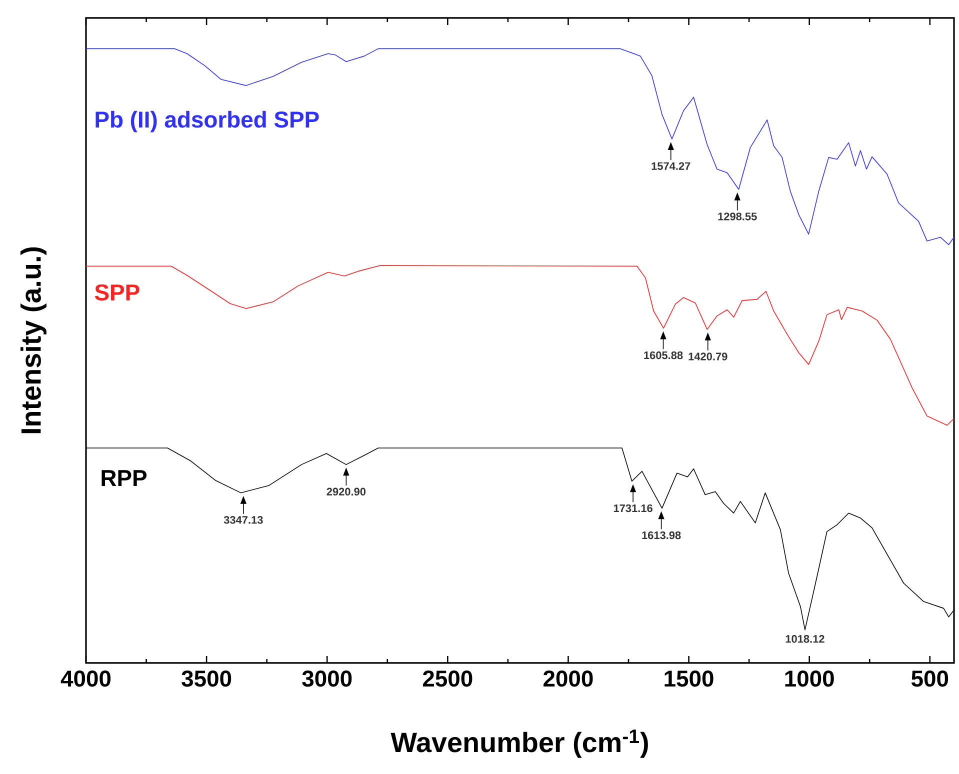 Image resolution: width=959 pixels, height=774 pixels. I want to click on annotation: 1574.27, so click(671, 166).